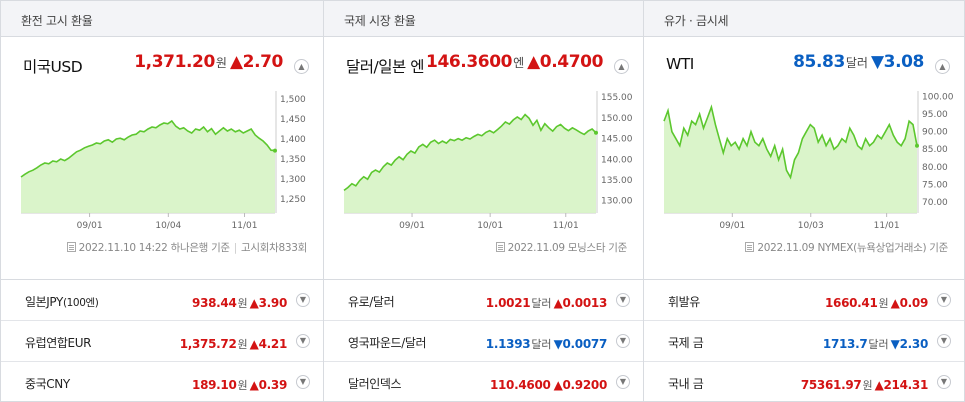 This screenshot has height=402, width=965. I want to click on series-line, so click(790, 142).